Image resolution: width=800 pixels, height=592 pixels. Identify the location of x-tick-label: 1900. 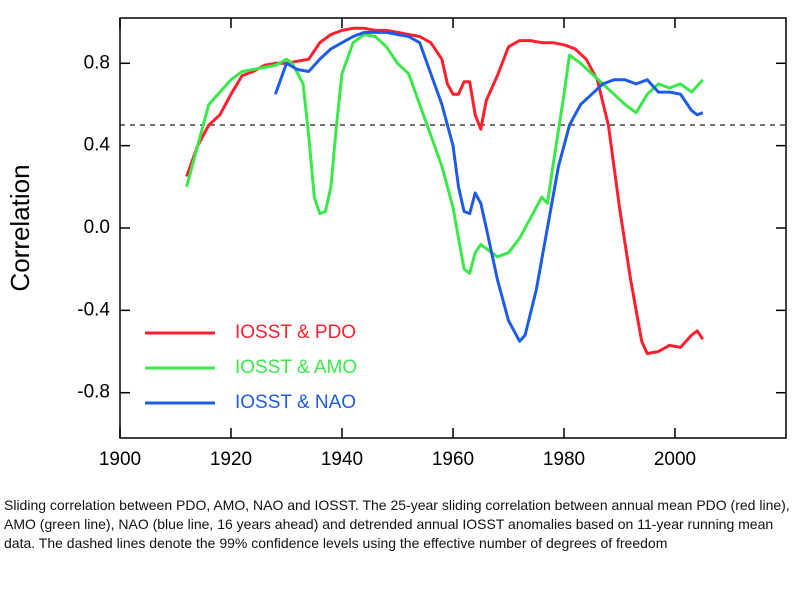
(120, 459).